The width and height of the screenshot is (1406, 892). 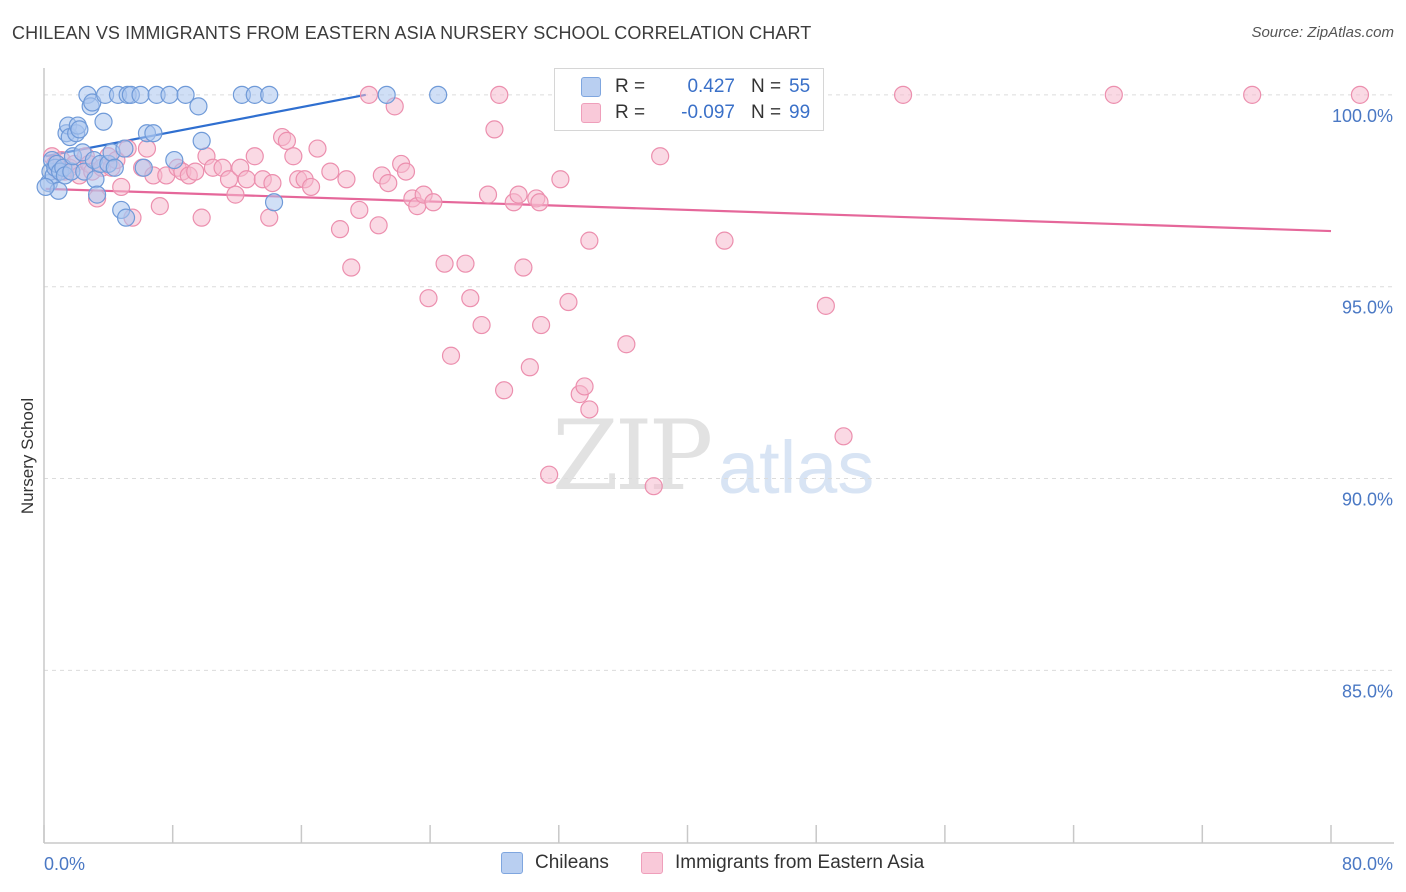 I want to click on legend-row-eastern-asia: R = -0.097 N = 99, so click(x=695, y=113).